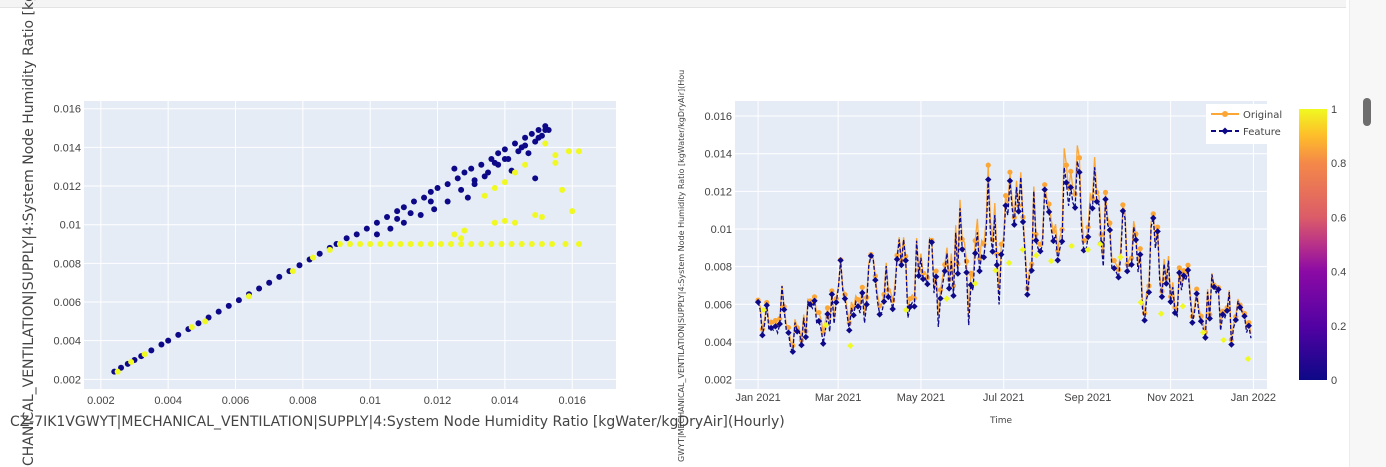  I want to click on scatter-y-tick: 0.01, so click(70, 226).